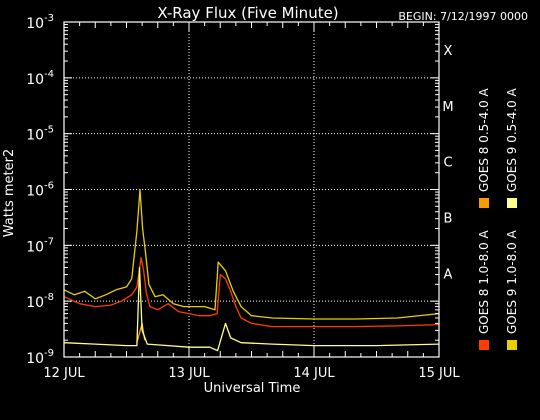 The image size is (540, 420). I want to click on y-tick-label: 10⁻³, so click(40, 22).